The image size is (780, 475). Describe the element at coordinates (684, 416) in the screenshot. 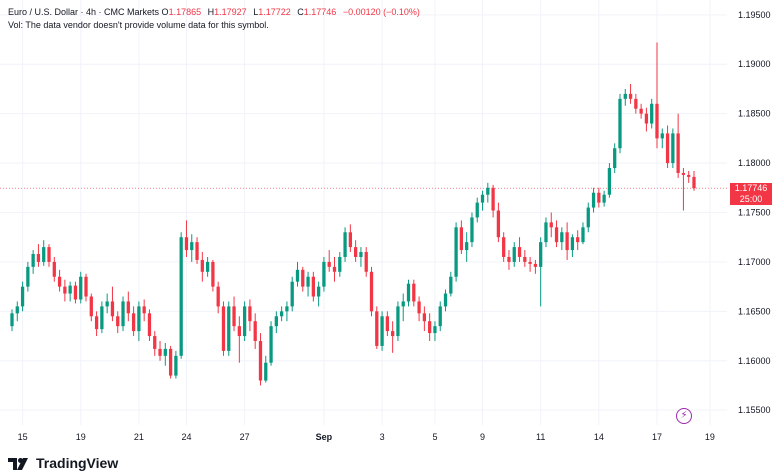

I see `lightning-icon: ⚡` at that location.